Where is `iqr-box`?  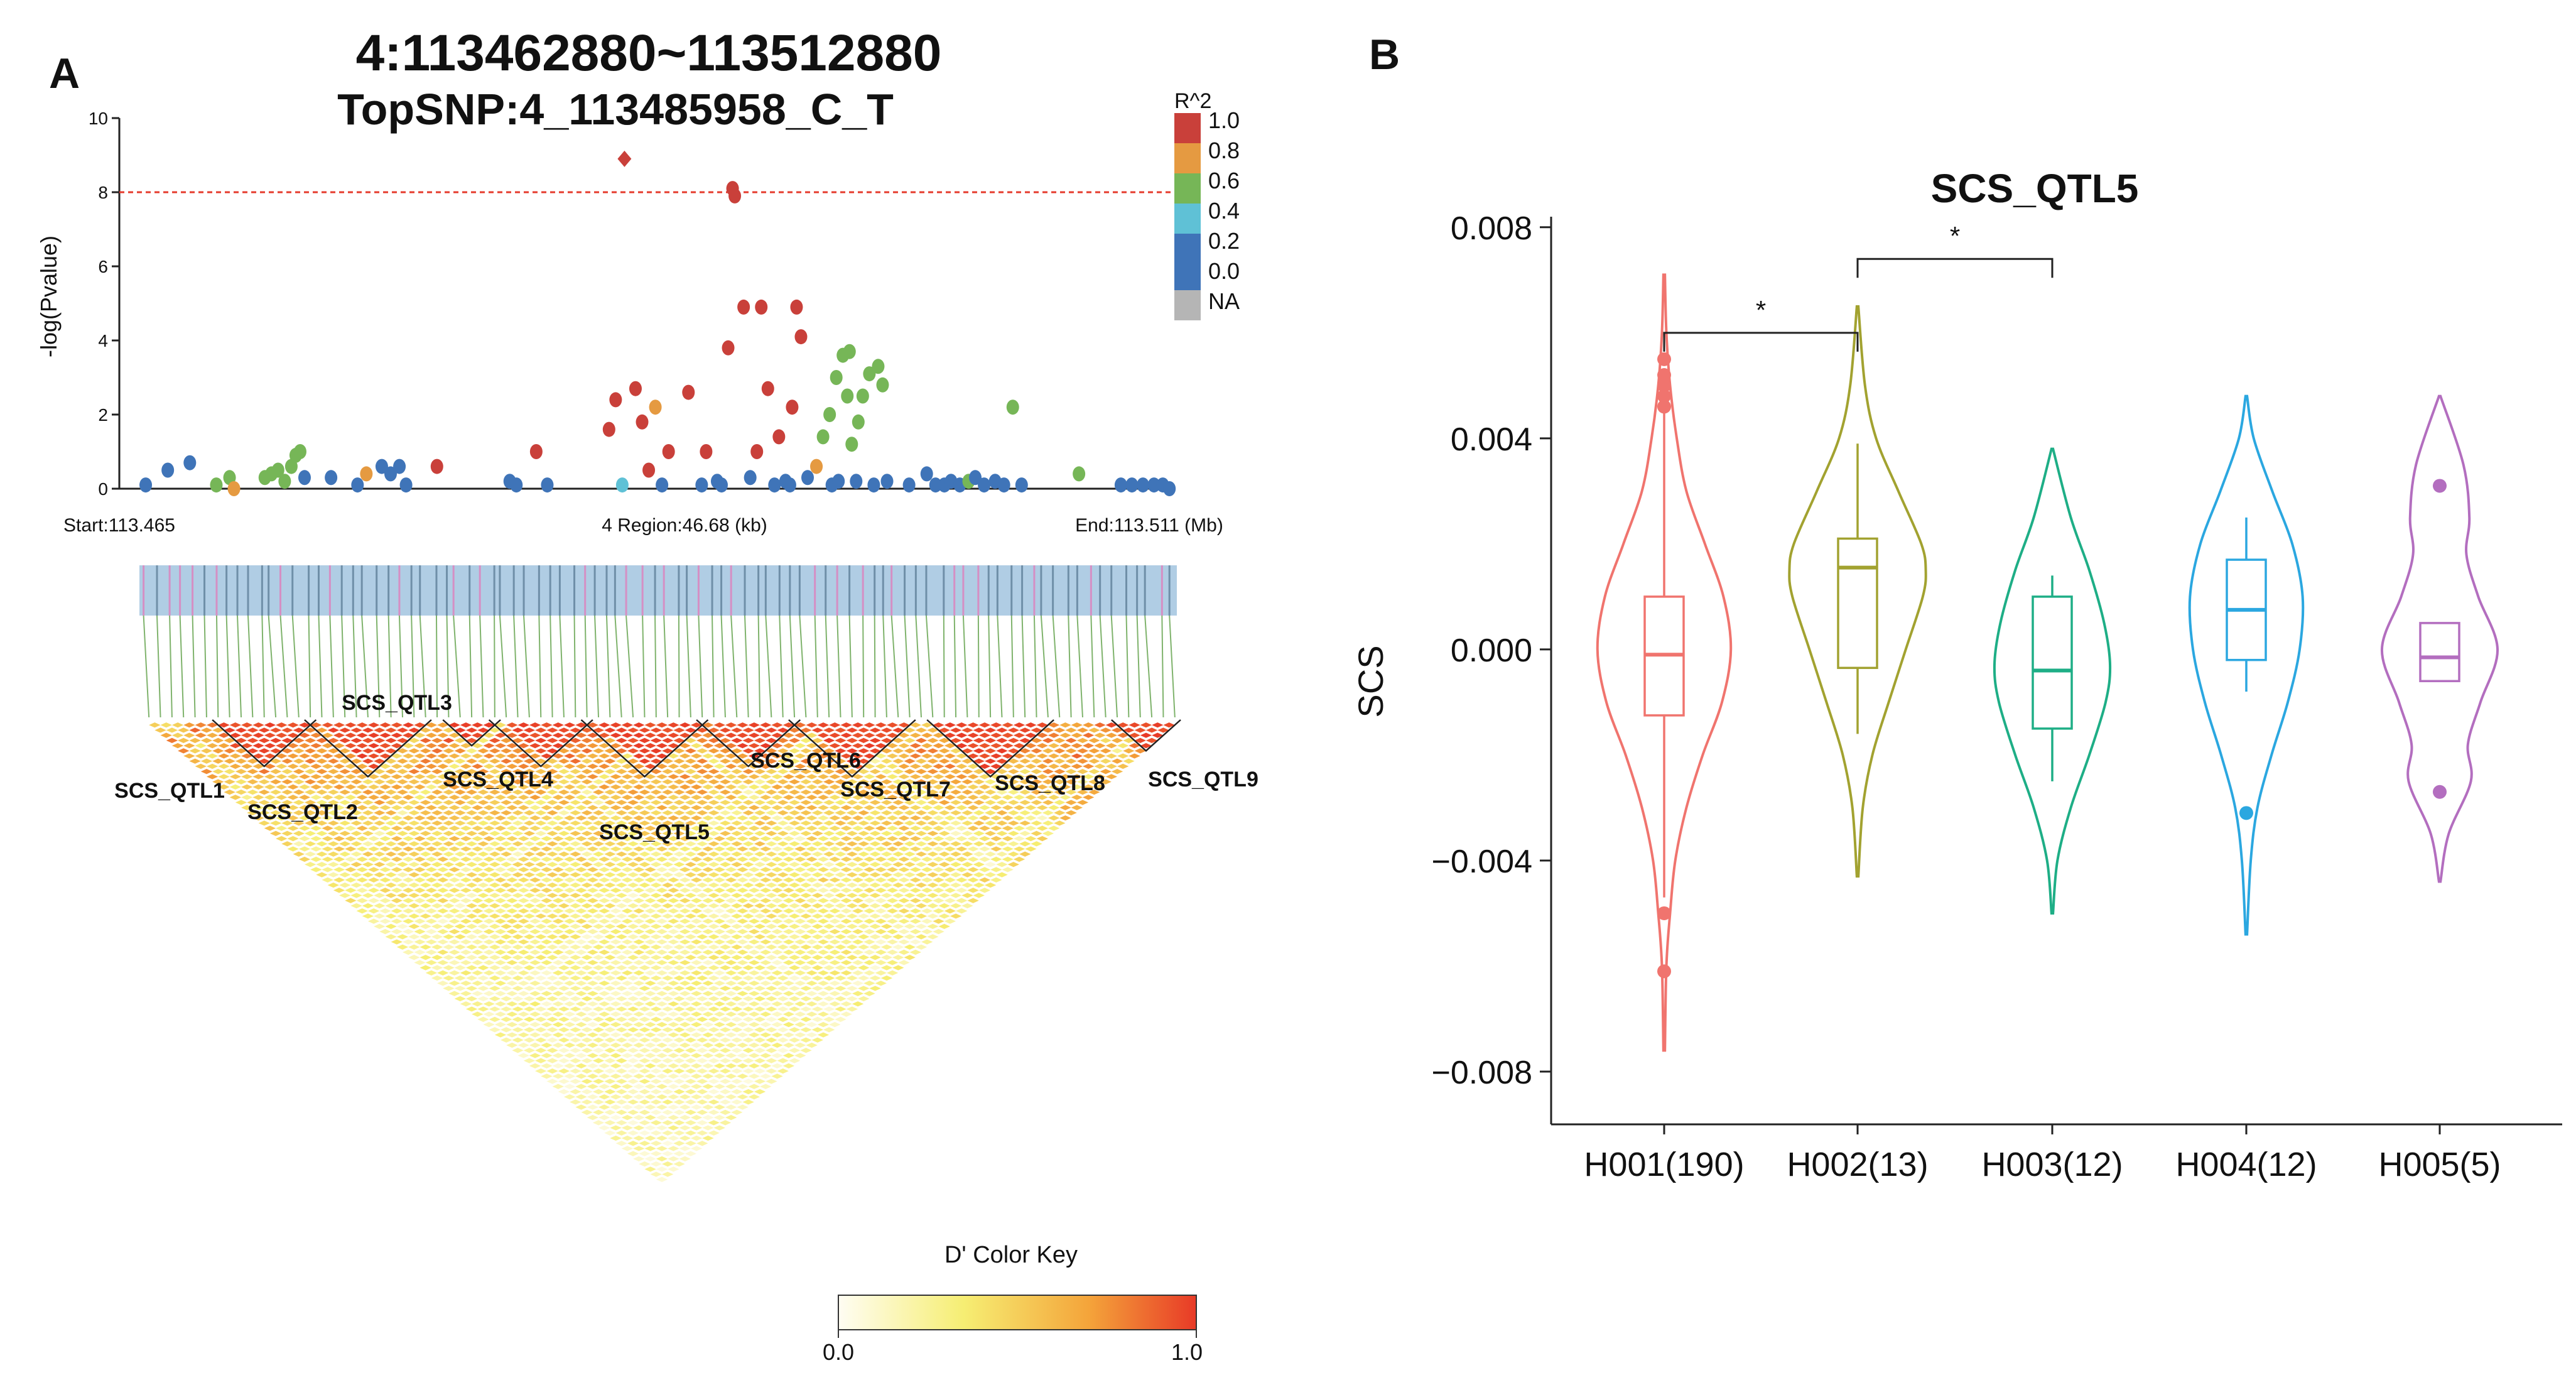 iqr-box is located at coordinates (2052, 662).